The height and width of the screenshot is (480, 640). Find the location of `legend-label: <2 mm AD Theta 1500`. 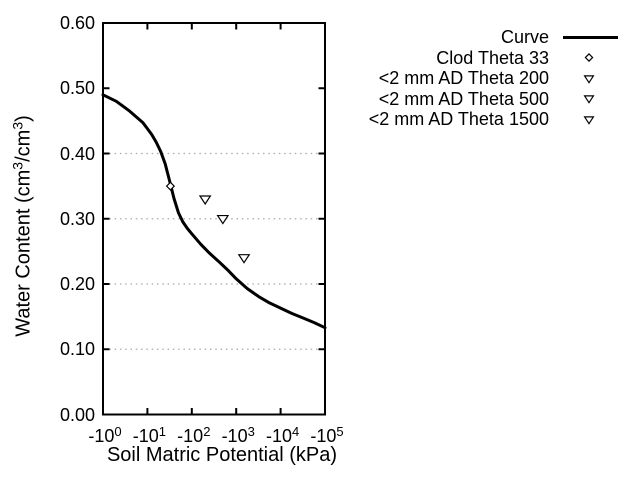

legend-label: <2 mm AD Theta 1500 is located at coordinates (458, 119).